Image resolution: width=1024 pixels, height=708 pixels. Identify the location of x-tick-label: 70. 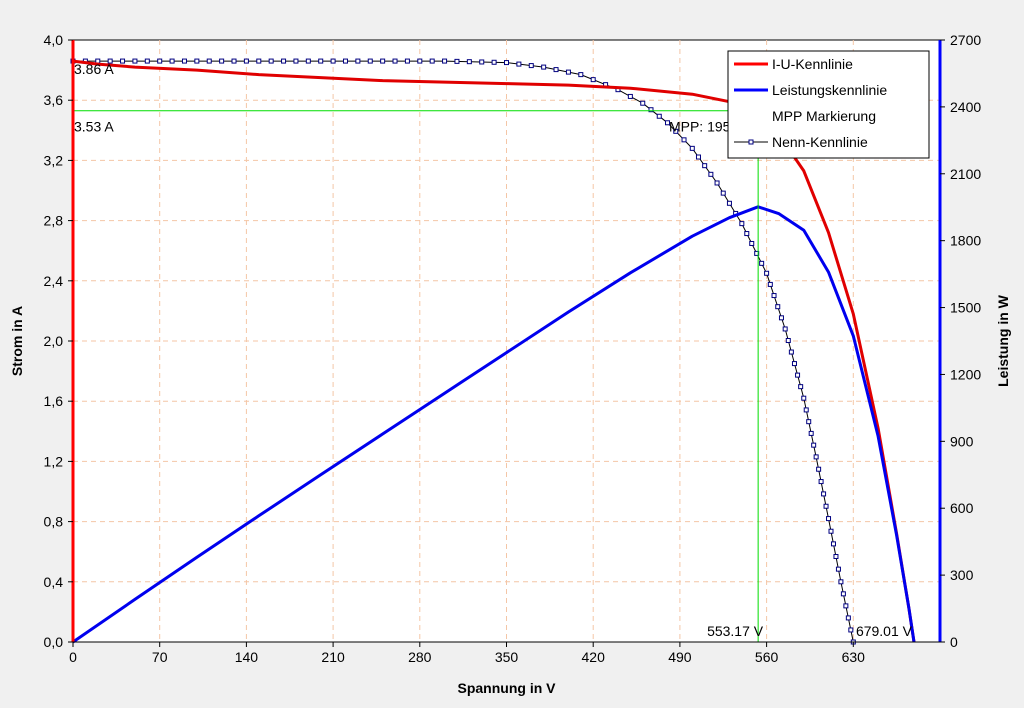
(160, 657).